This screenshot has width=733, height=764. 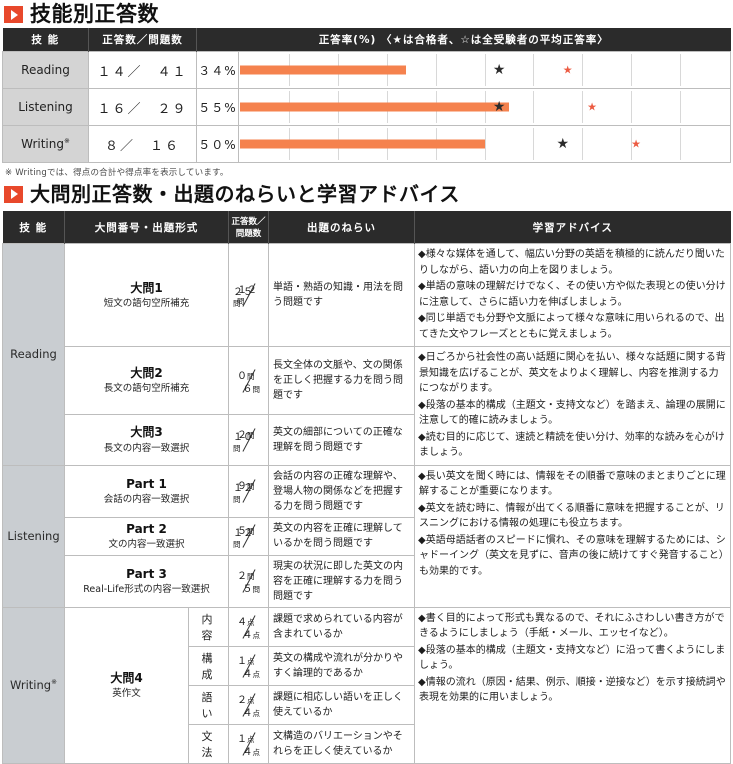 What do you see at coordinates (572, 658) in the screenshot?
I see `advice-line: ◆段落の基本的構成（主題文・支持文など）に沿って書くようにしましょう。` at bounding box center [572, 658].